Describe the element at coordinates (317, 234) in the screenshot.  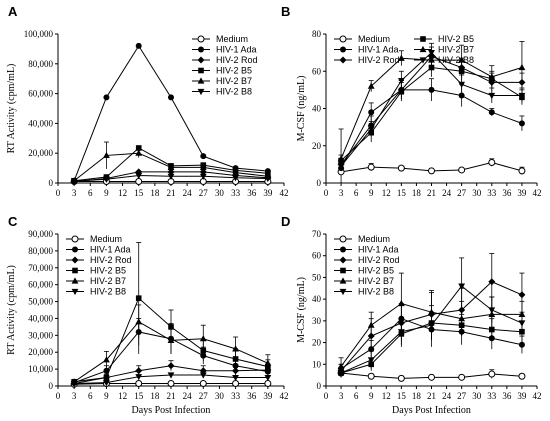
I see `y-tick-label: 70` at that location.